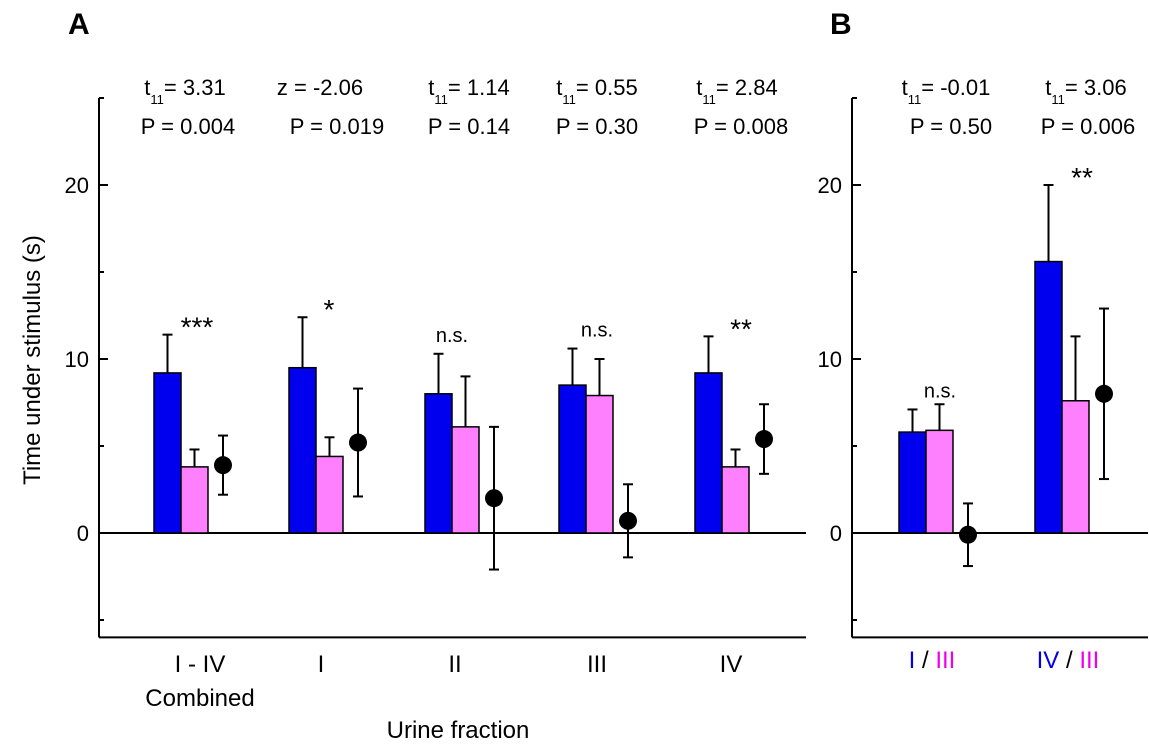 The image size is (1149, 745). Describe the element at coordinates (1082, 177) in the screenshot. I see `panel-b-significance-mark: **` at that location.